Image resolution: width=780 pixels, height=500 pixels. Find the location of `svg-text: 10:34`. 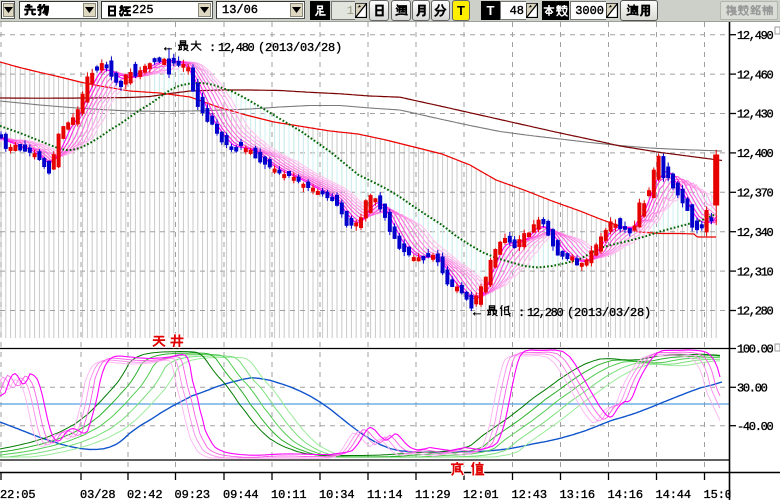

svg-text: 10:34 is located at coordinates (337, 494).